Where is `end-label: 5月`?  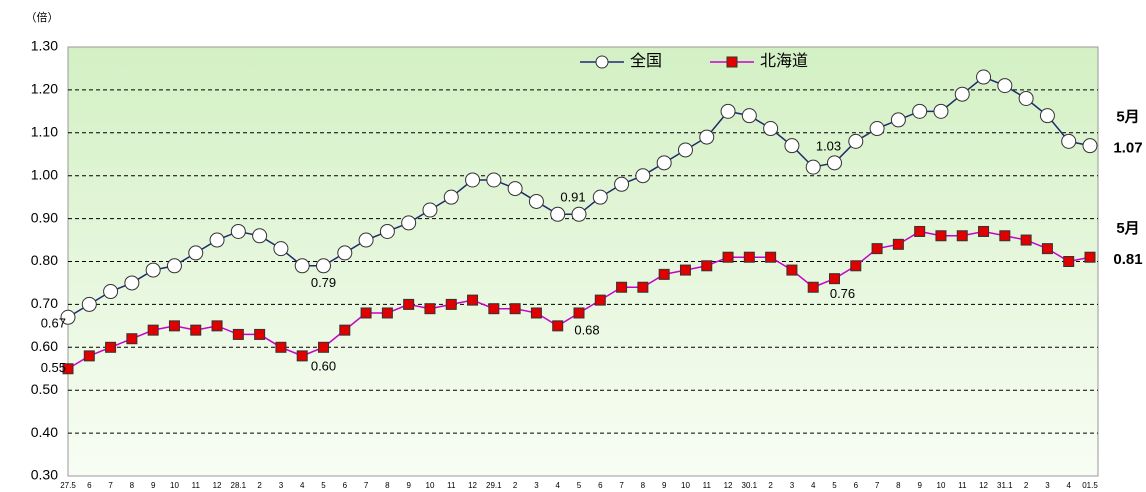
end-label: 5月 is located at coordinates (1127, 117).